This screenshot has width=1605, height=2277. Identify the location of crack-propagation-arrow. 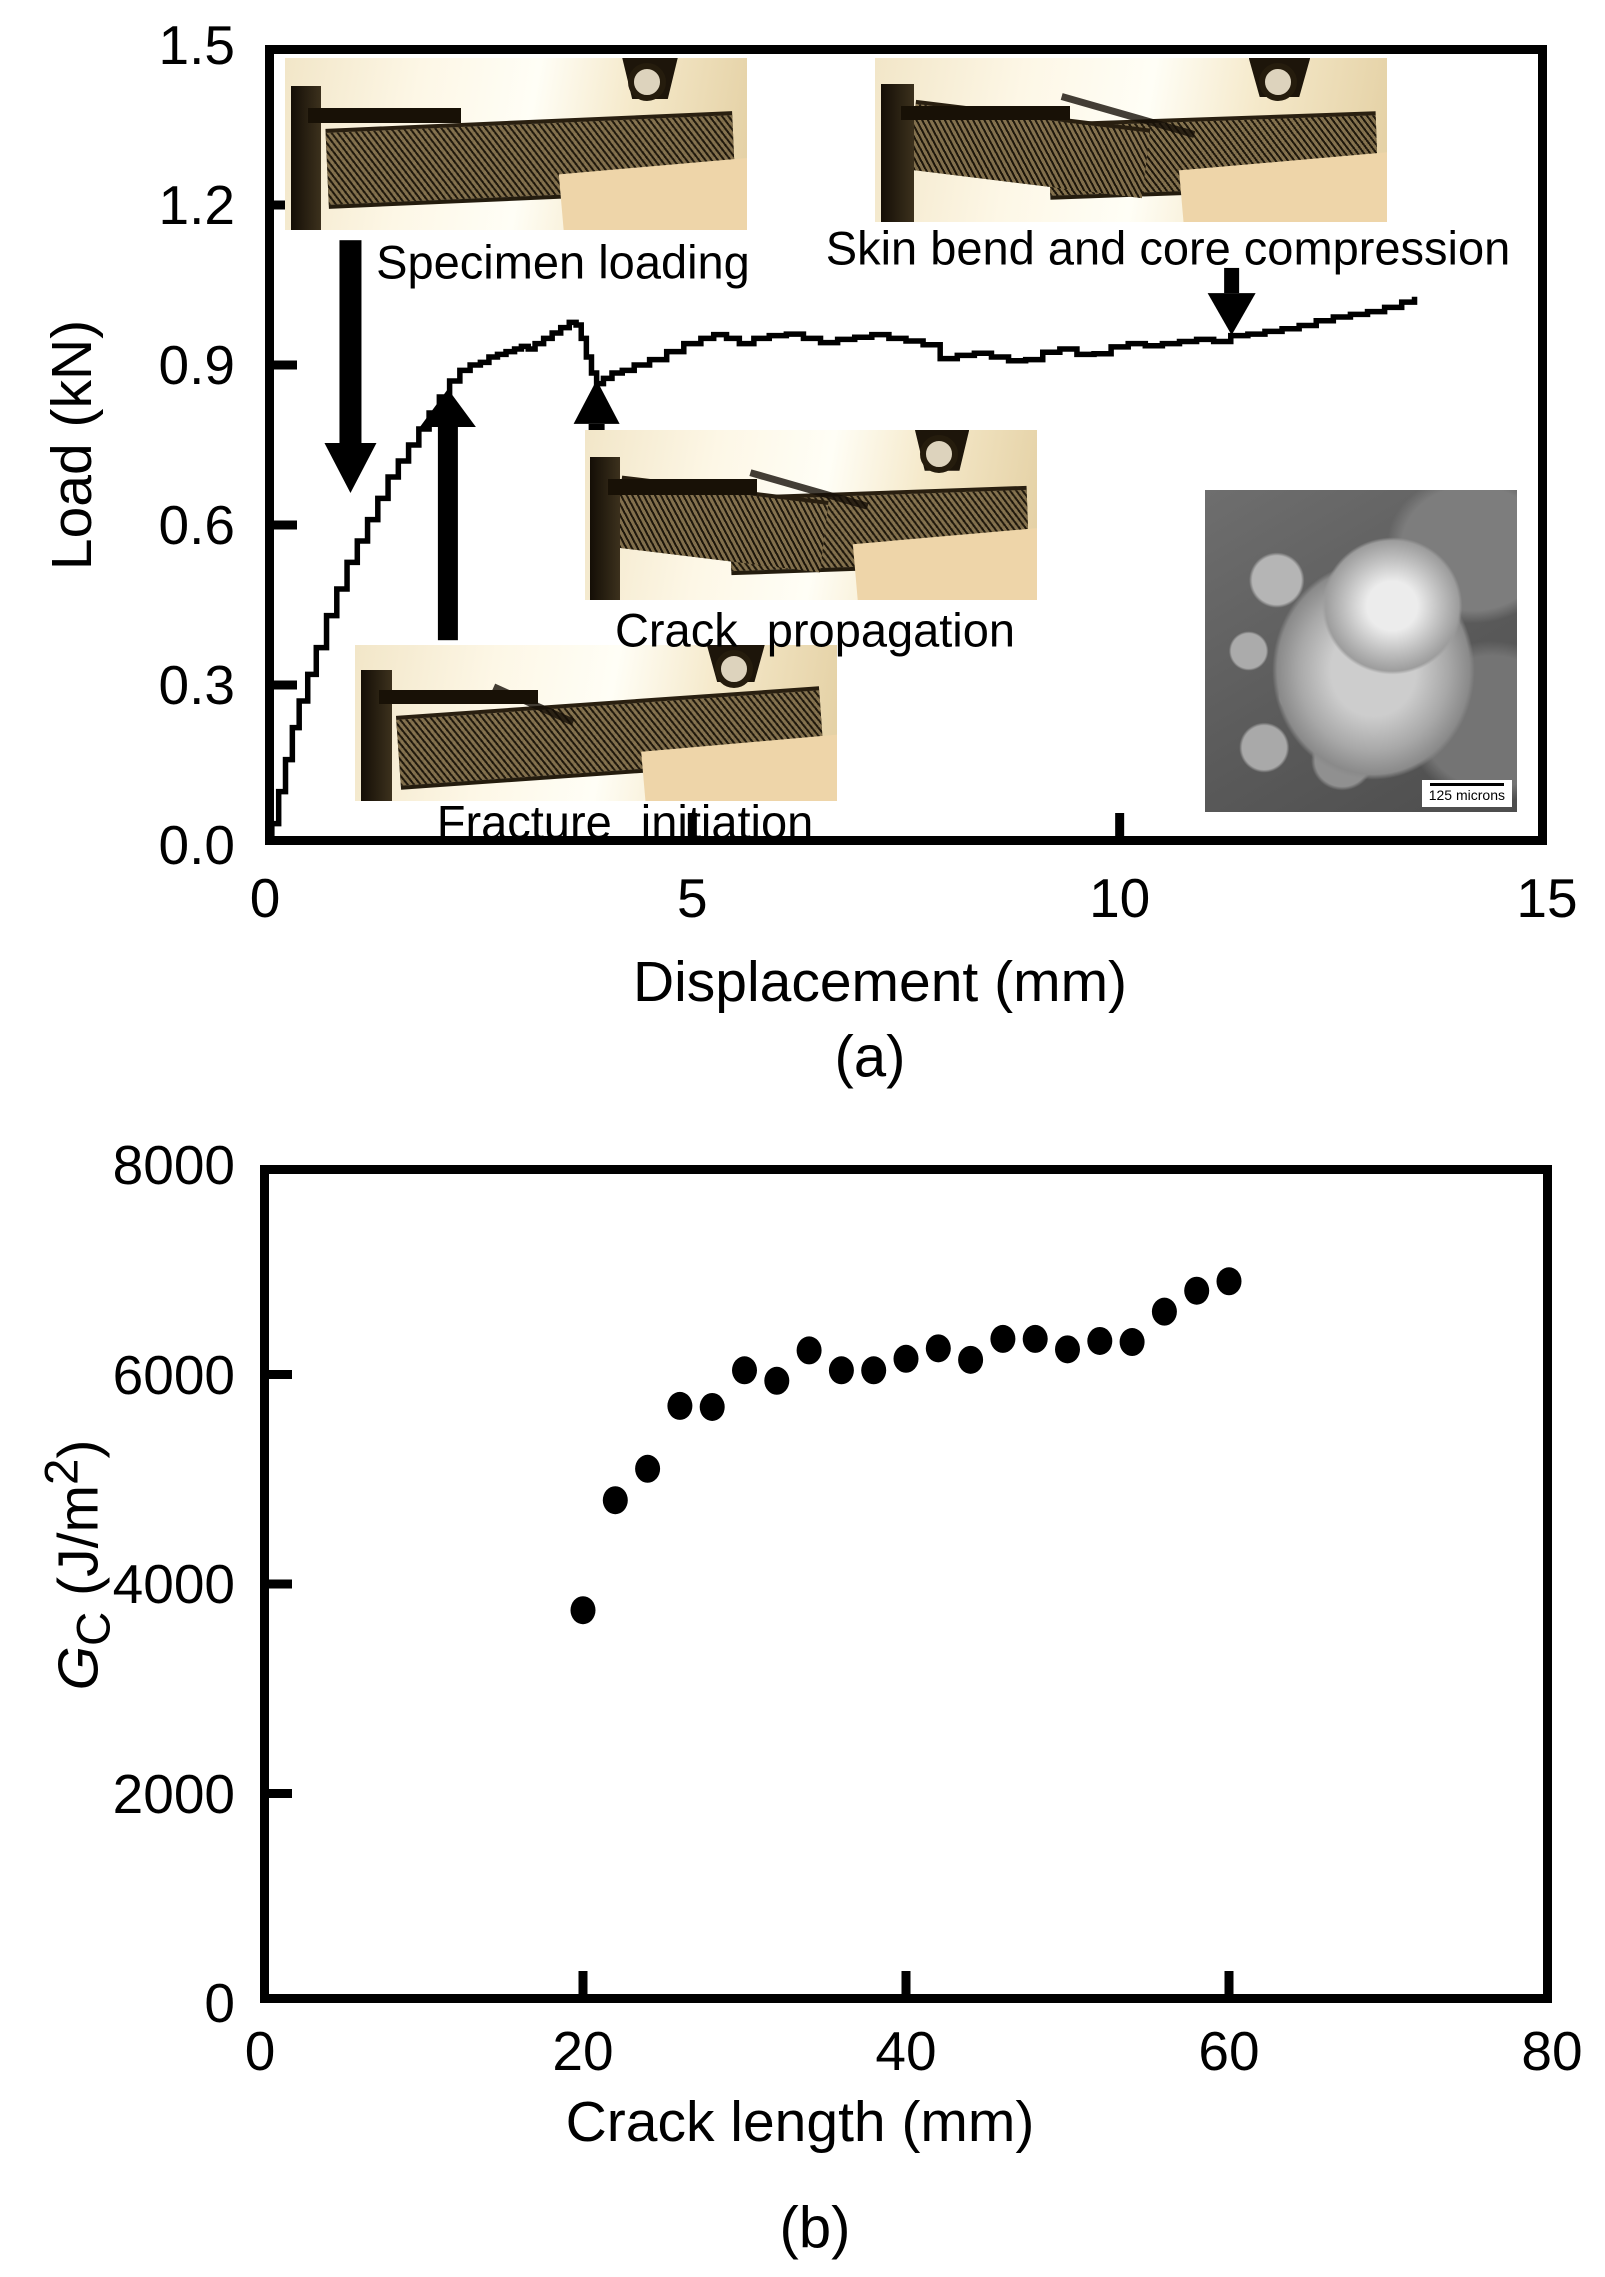
(596, 406).